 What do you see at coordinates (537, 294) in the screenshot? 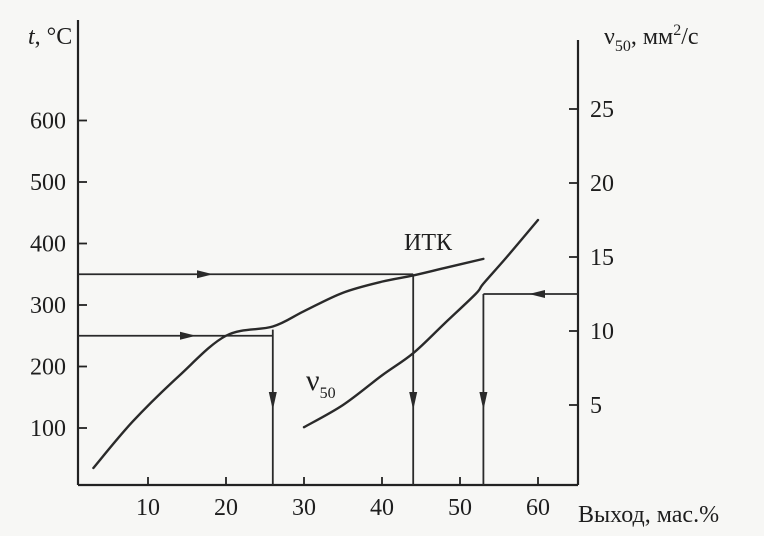
I see `arrow-left-icon` at bounding box center [537, 294].